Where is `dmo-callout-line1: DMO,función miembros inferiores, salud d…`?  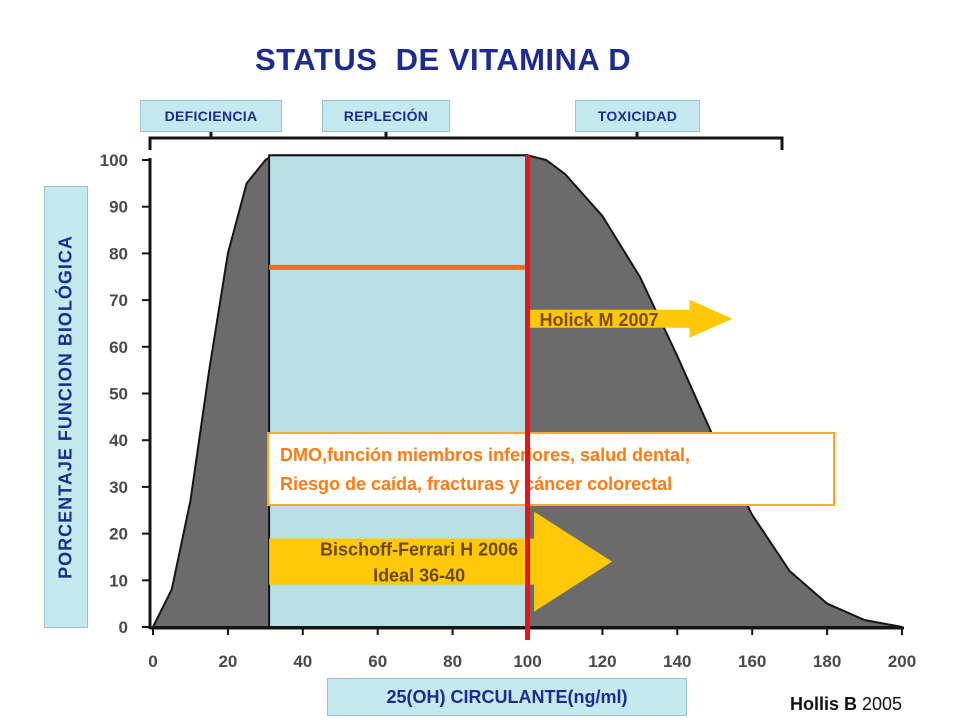 dmo-callout-line1: DMO,función miembros inferiores, salud d… is located at coordinates (485, 455).